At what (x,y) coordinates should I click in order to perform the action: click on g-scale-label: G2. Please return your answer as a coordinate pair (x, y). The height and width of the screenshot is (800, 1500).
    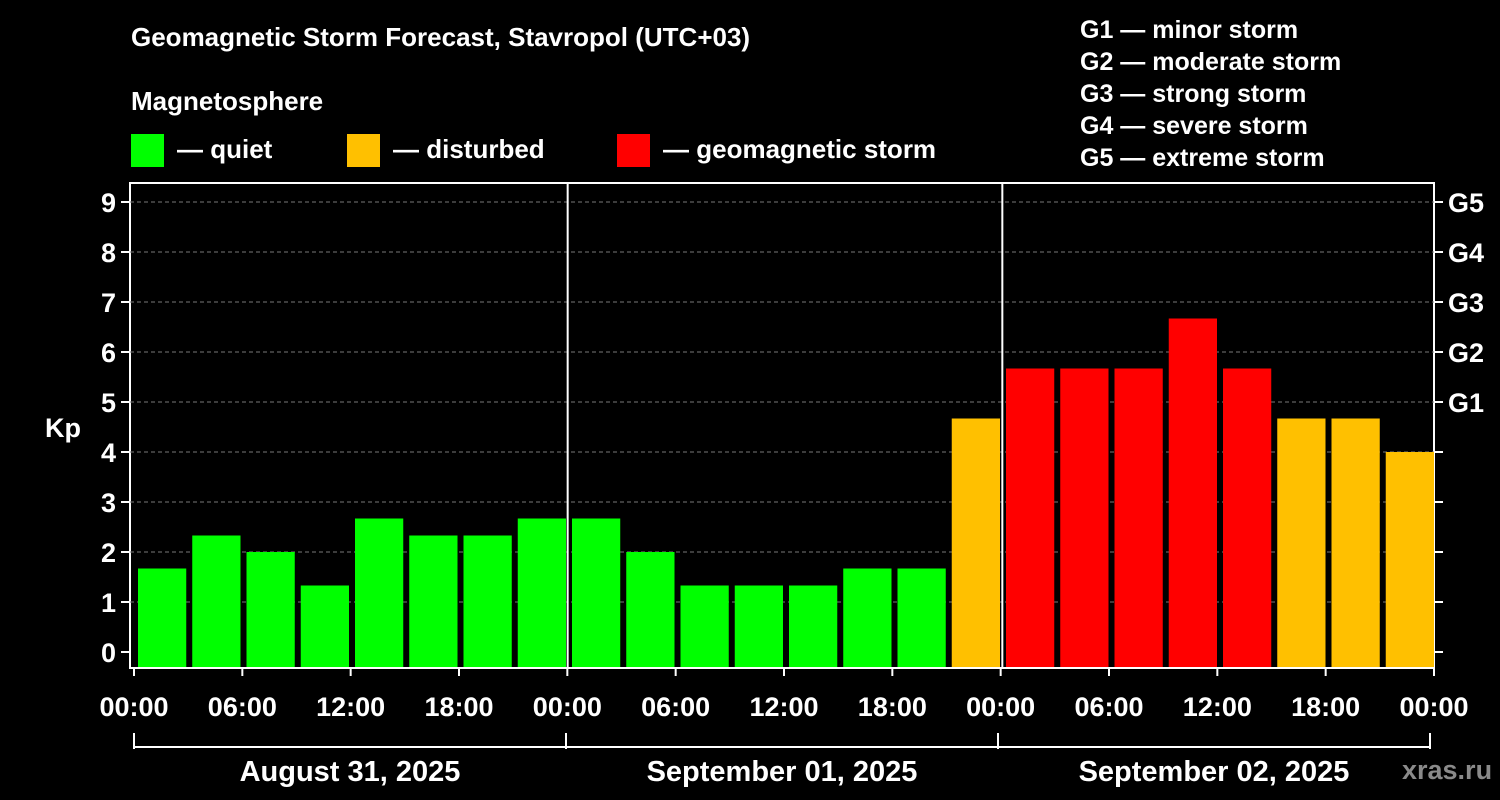
    Looking at the image, I should click on (1466, 353).